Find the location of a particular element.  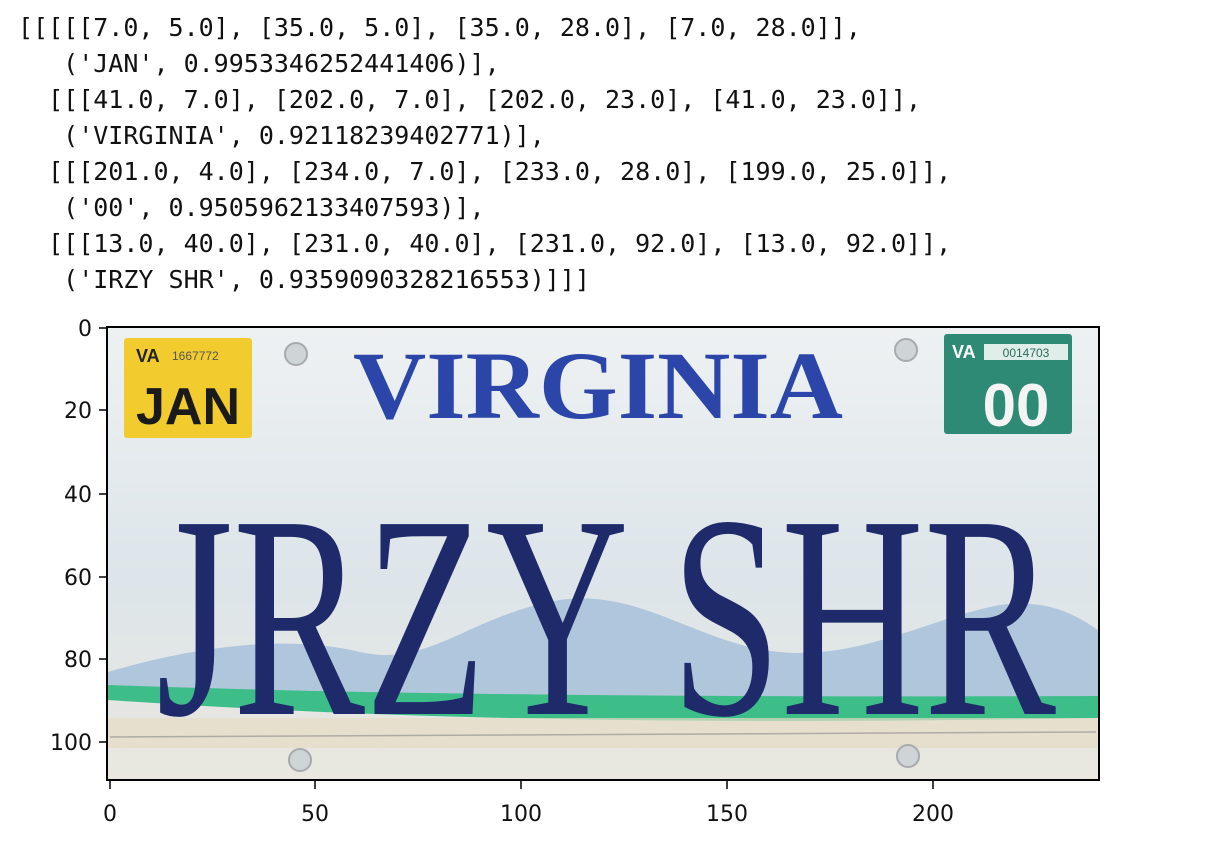

y-tick-label: 80 is located at coordinates (78, 660).